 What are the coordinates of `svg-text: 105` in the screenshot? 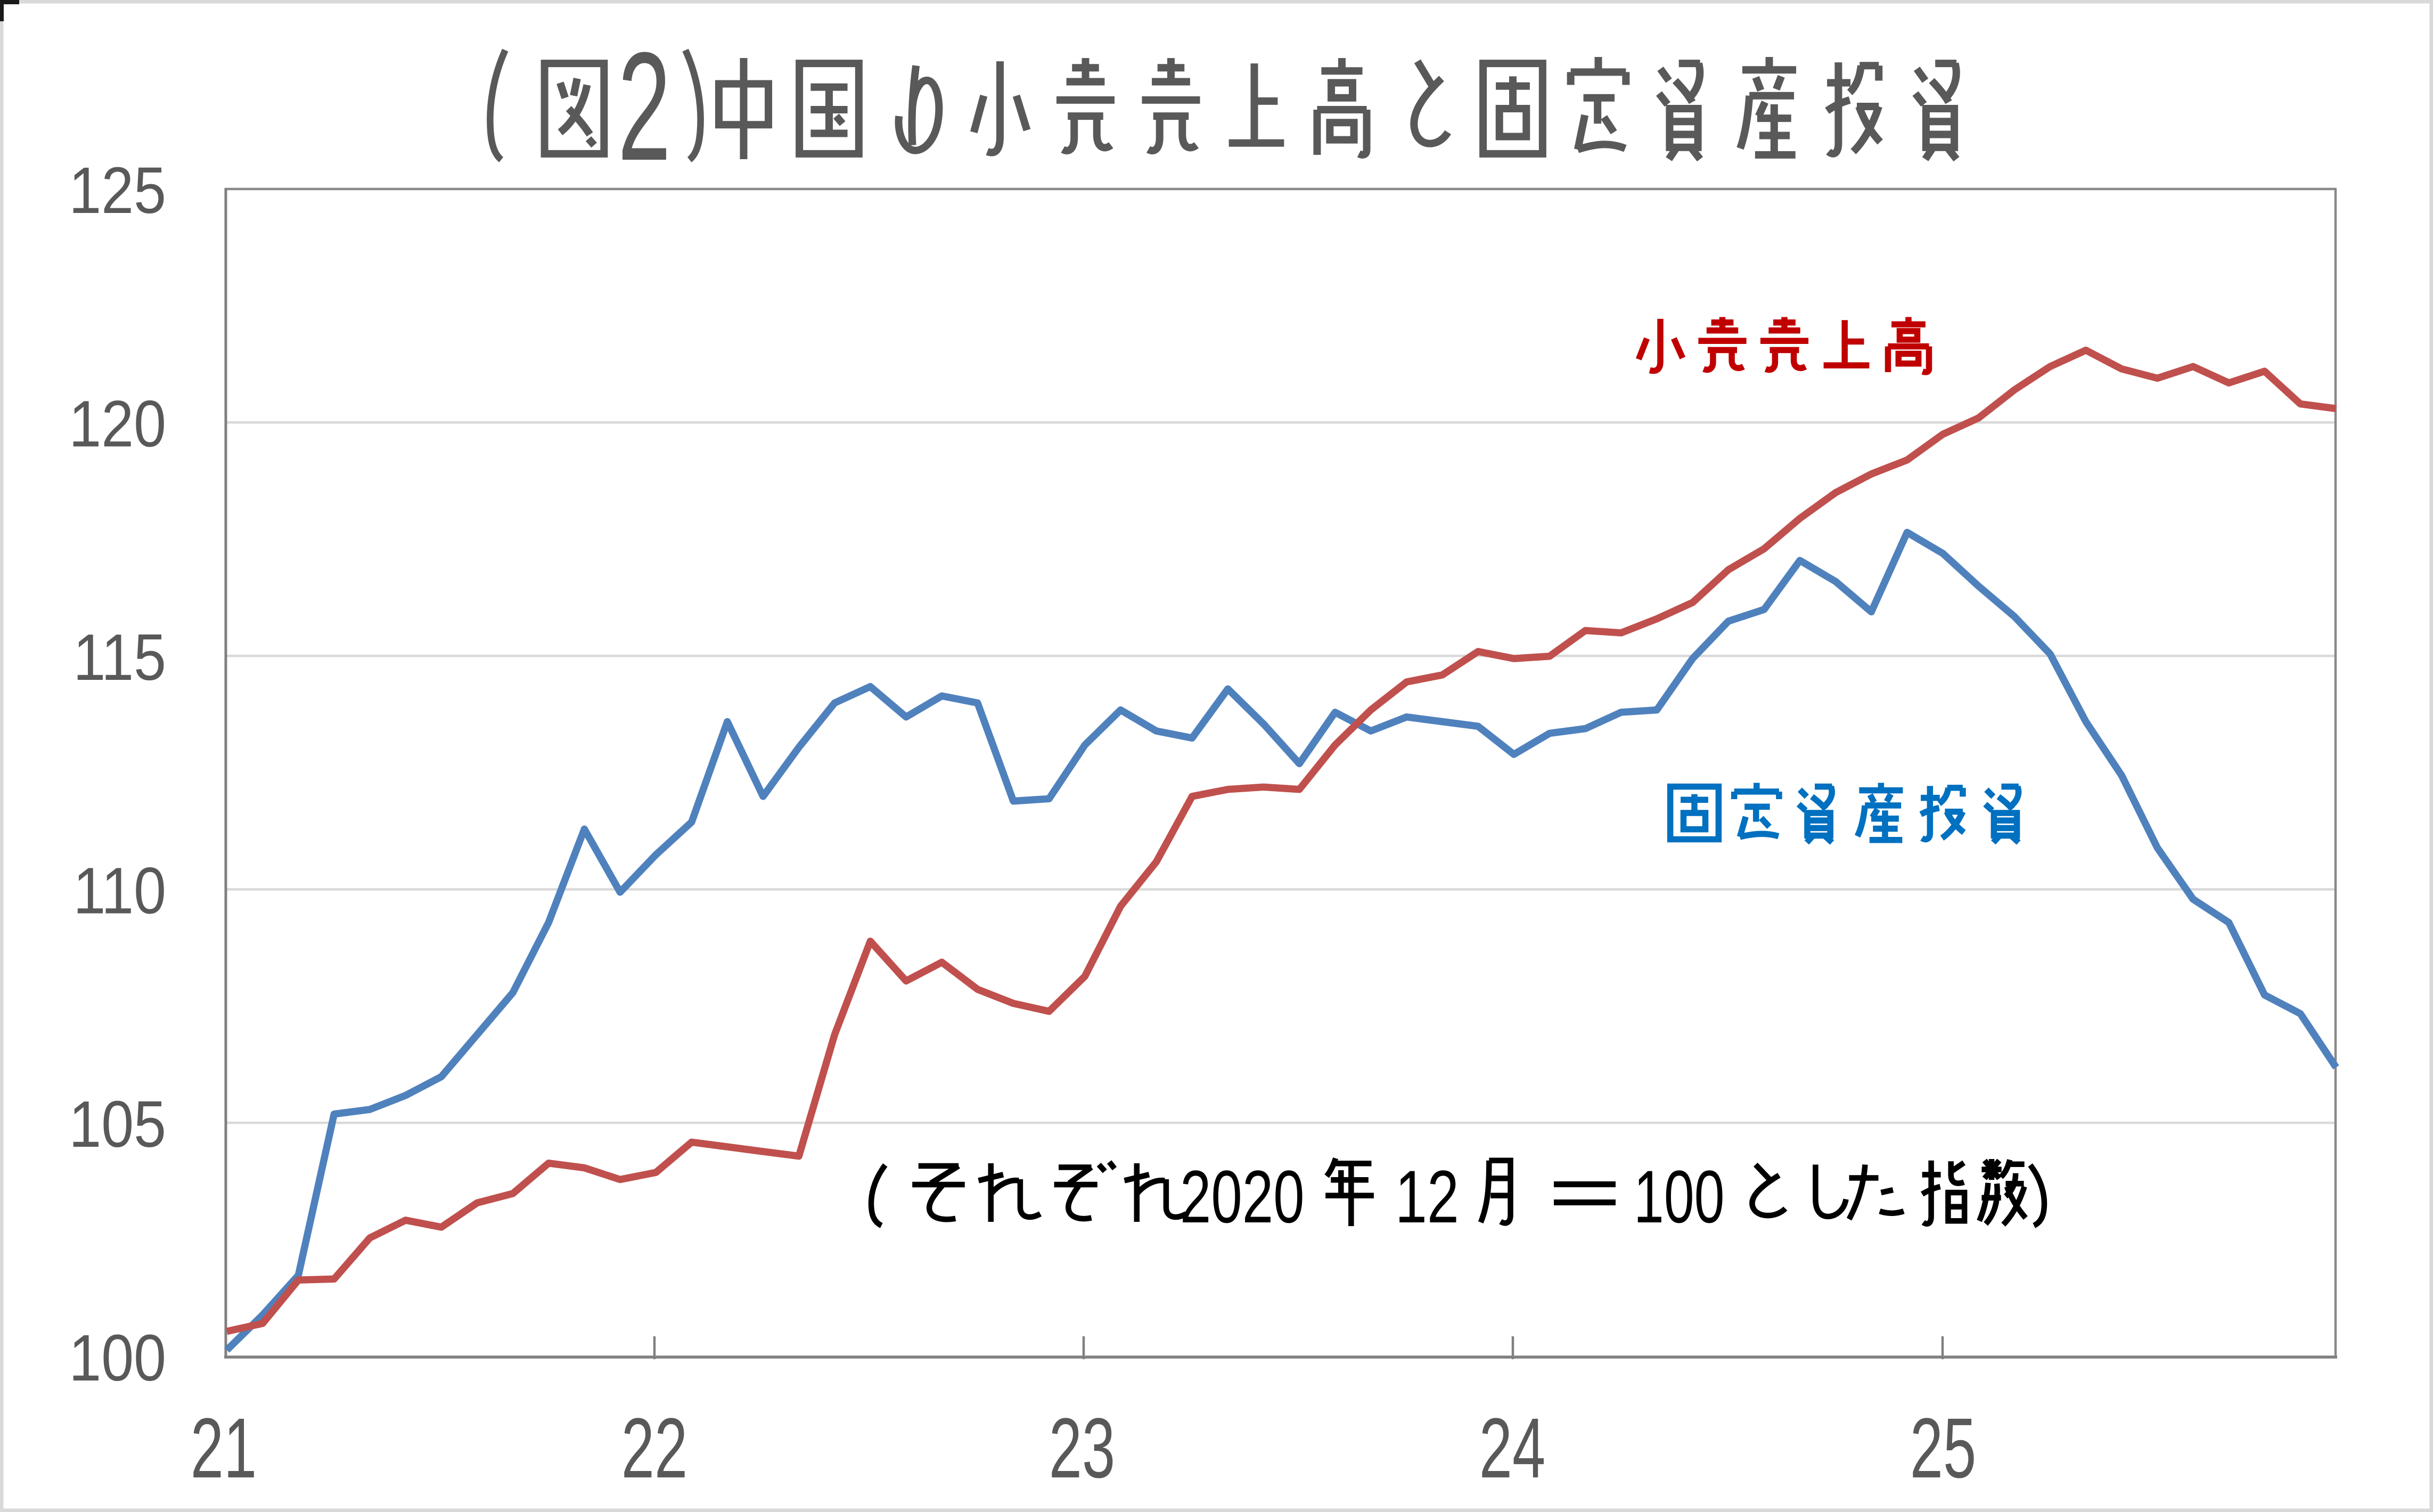 It's located at (117, 1124).